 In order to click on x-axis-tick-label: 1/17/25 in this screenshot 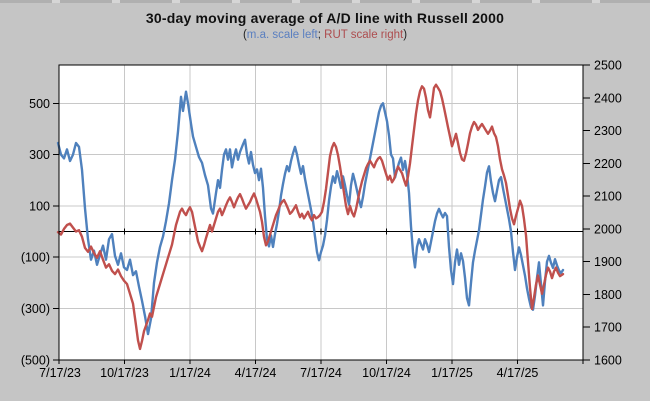, I will do `click(452, 373)`.